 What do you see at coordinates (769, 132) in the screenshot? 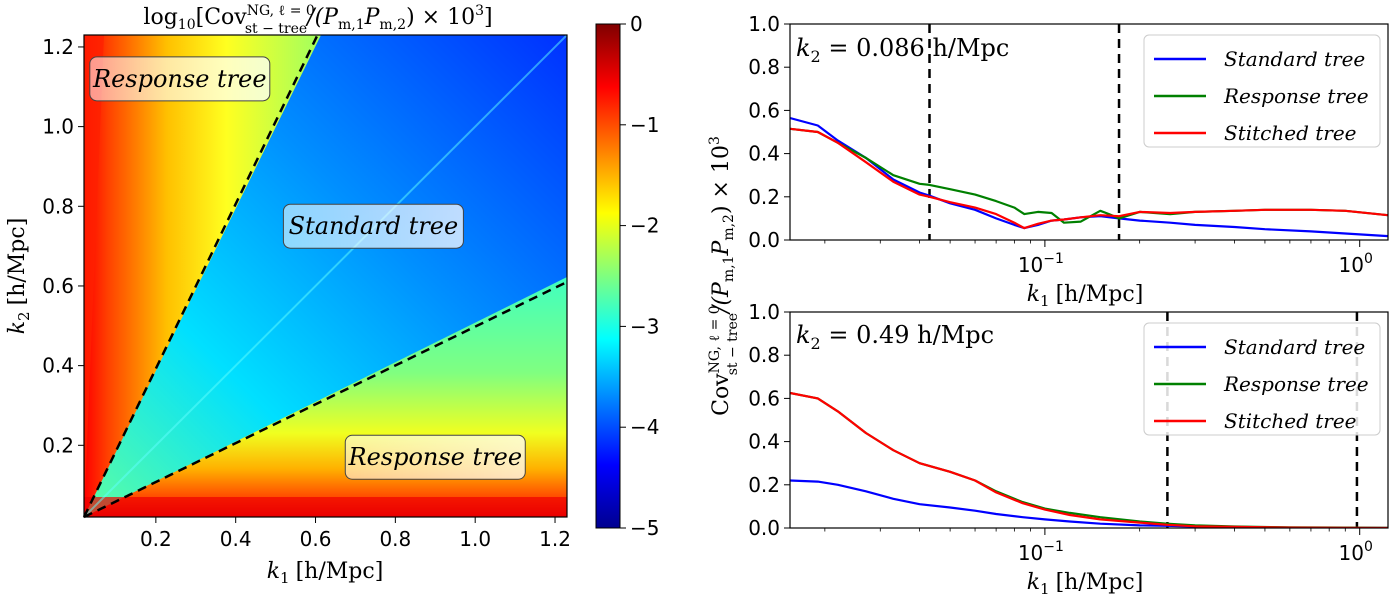
I see `top-panel-y-ticks: 0.0 0.2 0.4 0.6 0.8 1.0` at bounding box center [769, 132].